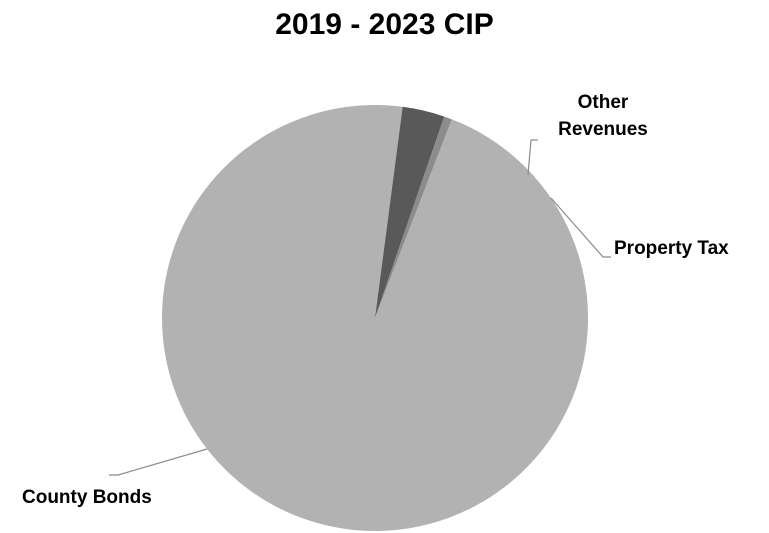  I want to click on chart-title: 2019 - 2023 CIP, so click(384, 24).